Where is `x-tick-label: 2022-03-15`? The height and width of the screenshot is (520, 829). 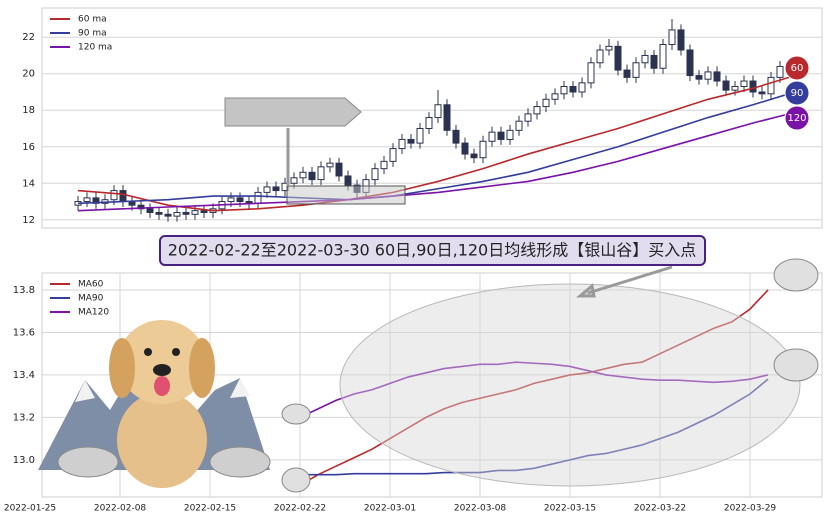
x-tick-label: 2022-03-15 is located at coordinates (570, 509).